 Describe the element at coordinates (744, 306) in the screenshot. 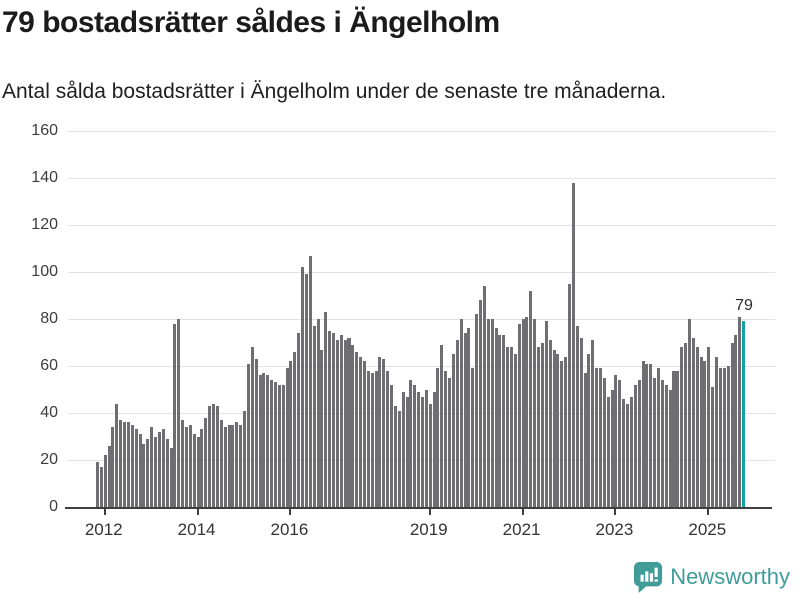

I see `last-value-label: 79` at that location.